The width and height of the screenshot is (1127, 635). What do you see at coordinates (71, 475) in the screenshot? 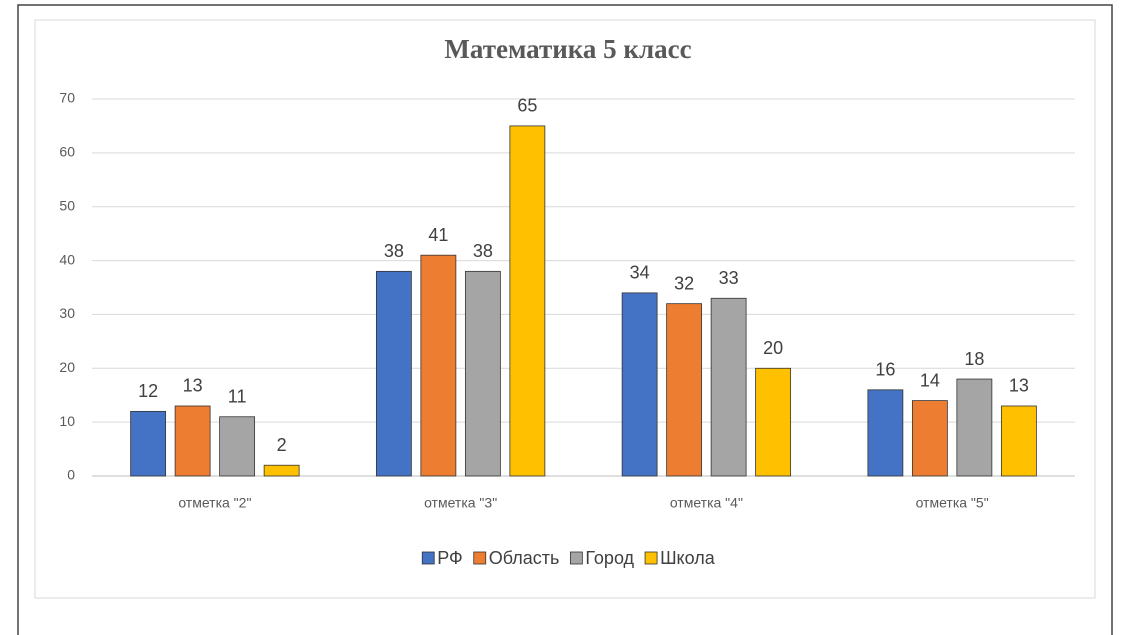
I see `y-tick-label: 0` at bounding box center [71, 475].